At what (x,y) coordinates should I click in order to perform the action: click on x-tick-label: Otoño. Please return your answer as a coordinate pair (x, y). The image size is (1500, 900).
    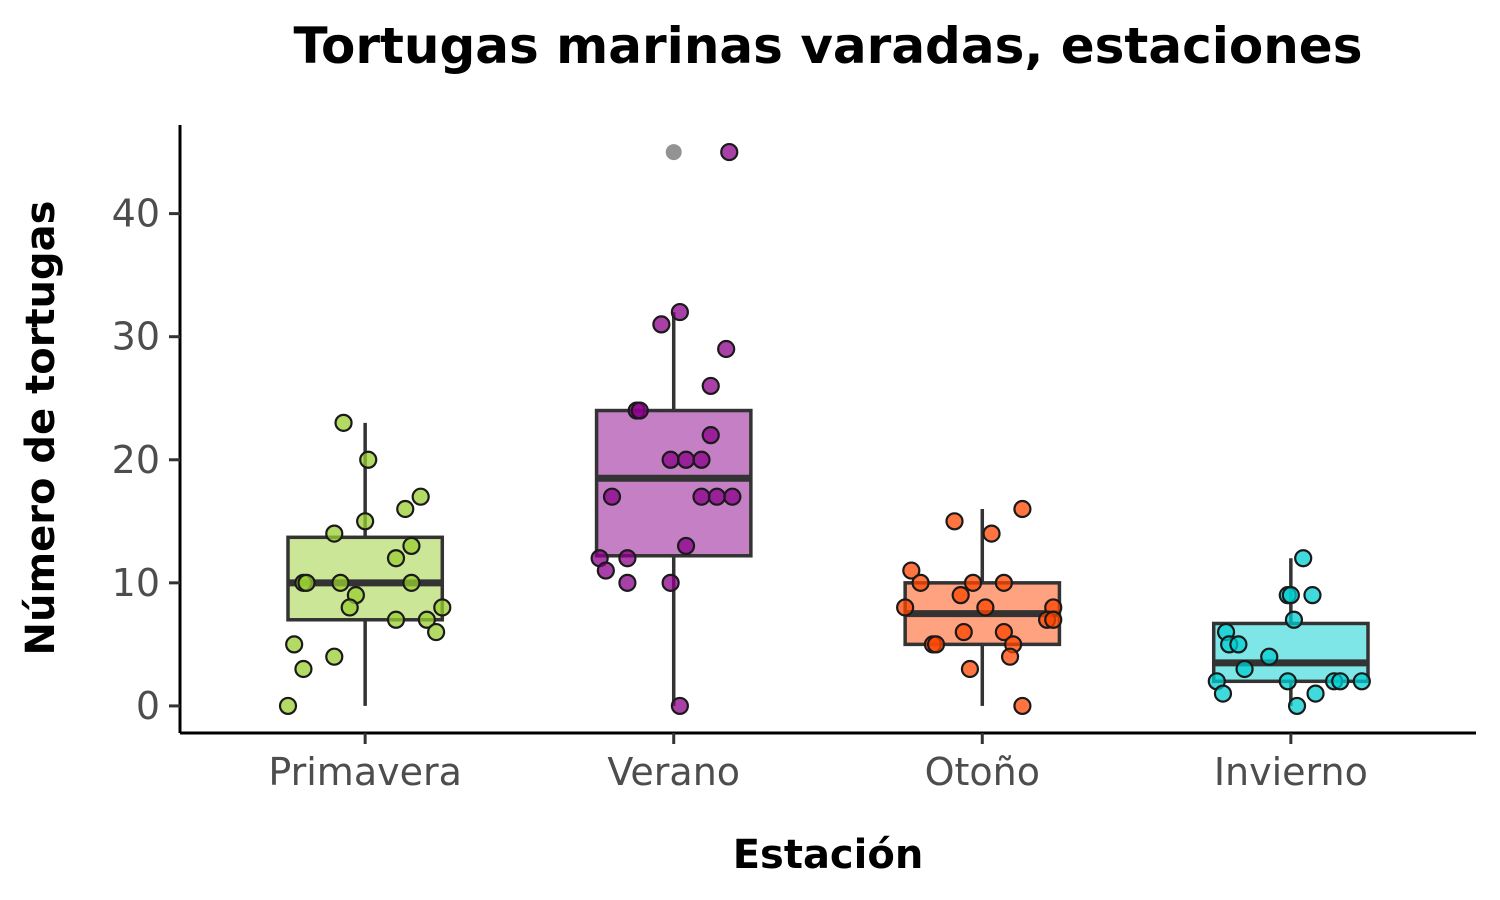
    Looking at the image, I should click on (982, 772).